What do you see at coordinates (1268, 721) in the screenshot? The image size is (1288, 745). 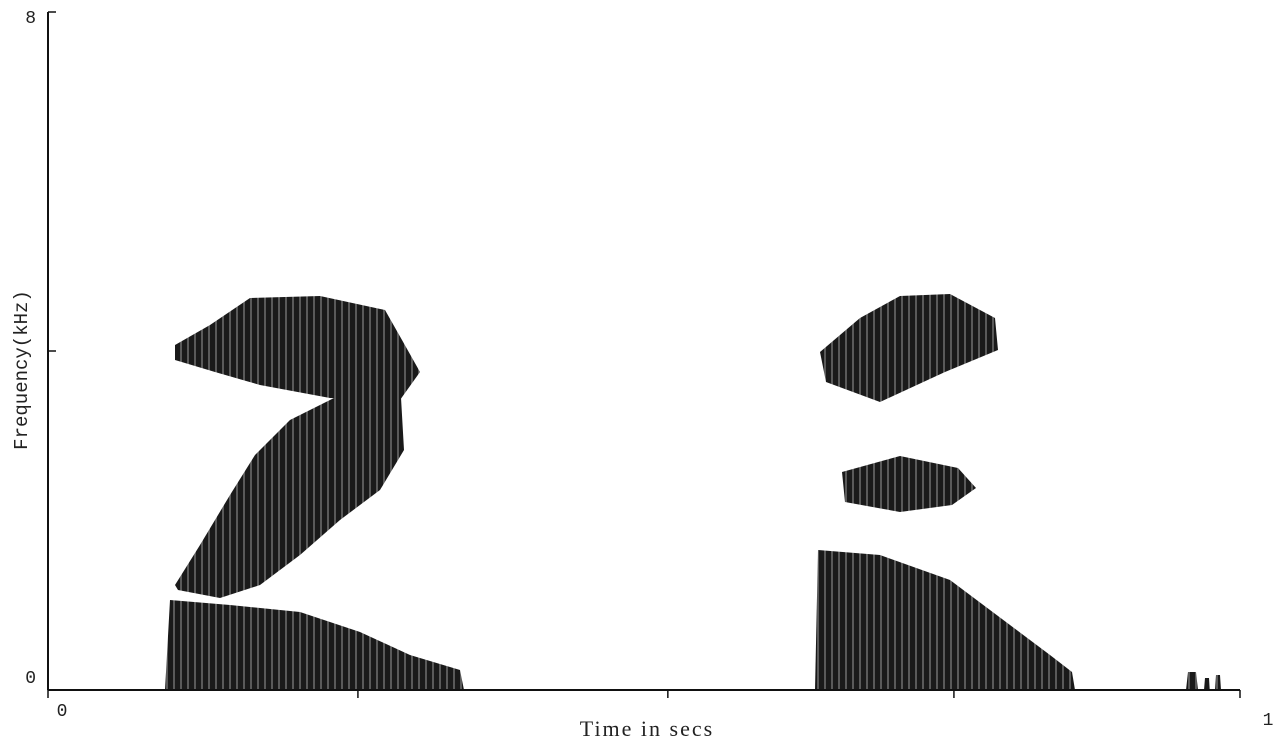 I see `x-tick-label: 1` at bounding box center [1268, 721].